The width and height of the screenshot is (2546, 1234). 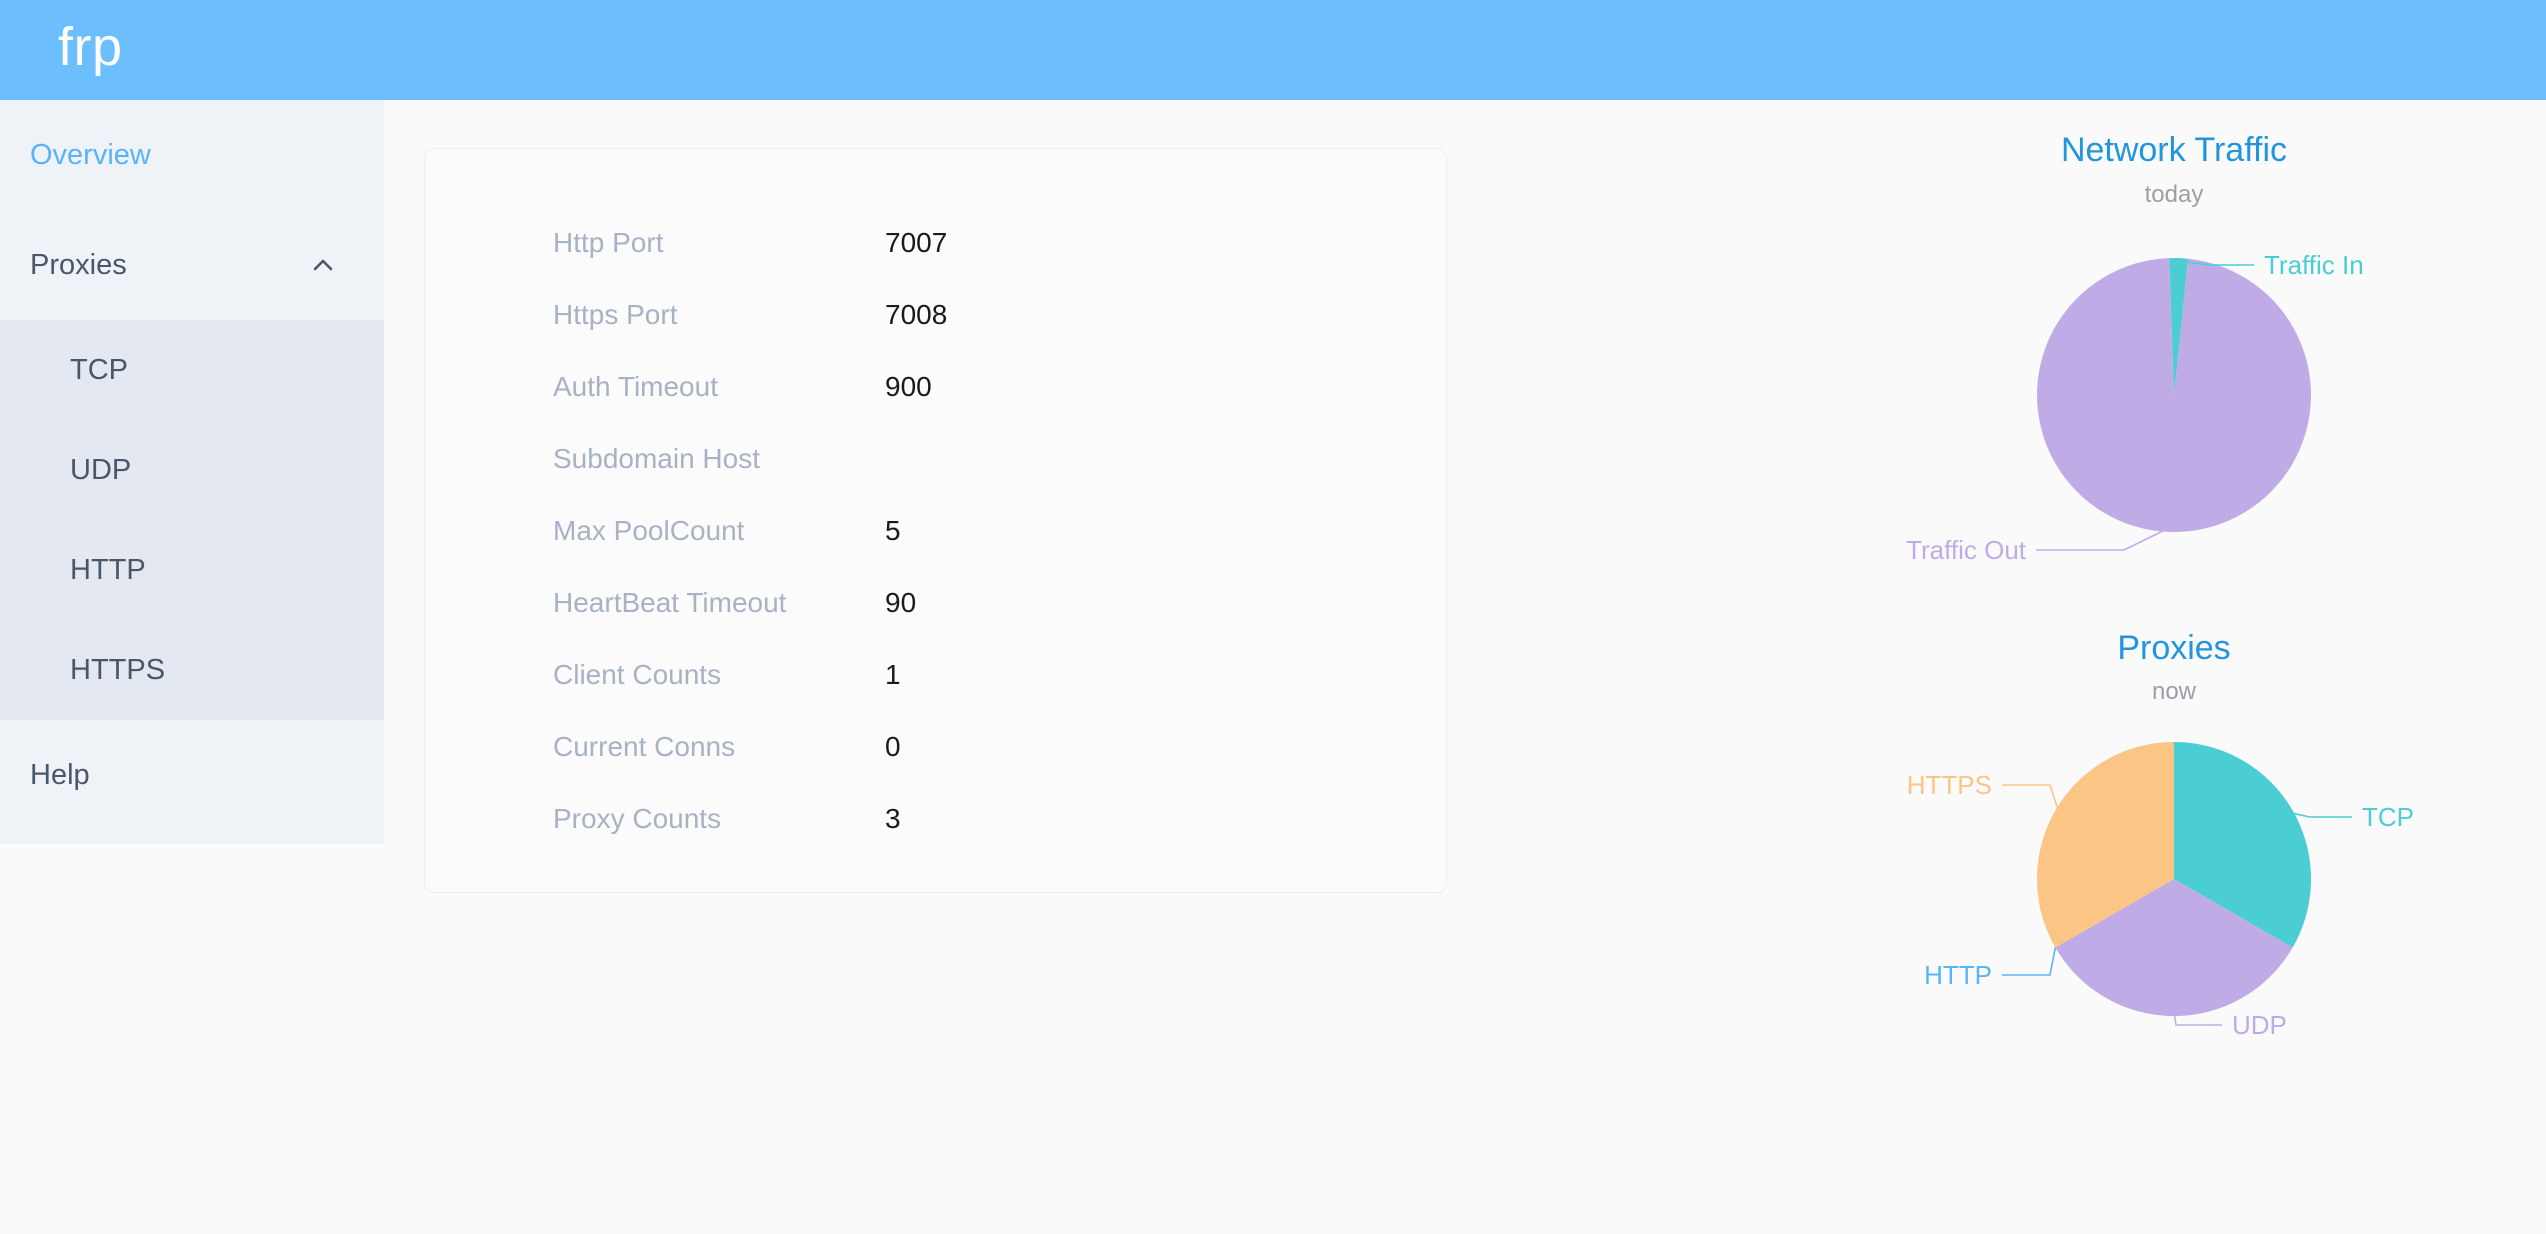 What do you see at coordinates (935, 819) in the screenshot?
I see `info-row-proxy-counts: Proxy Counts 3` at bounding box center [935, 819].